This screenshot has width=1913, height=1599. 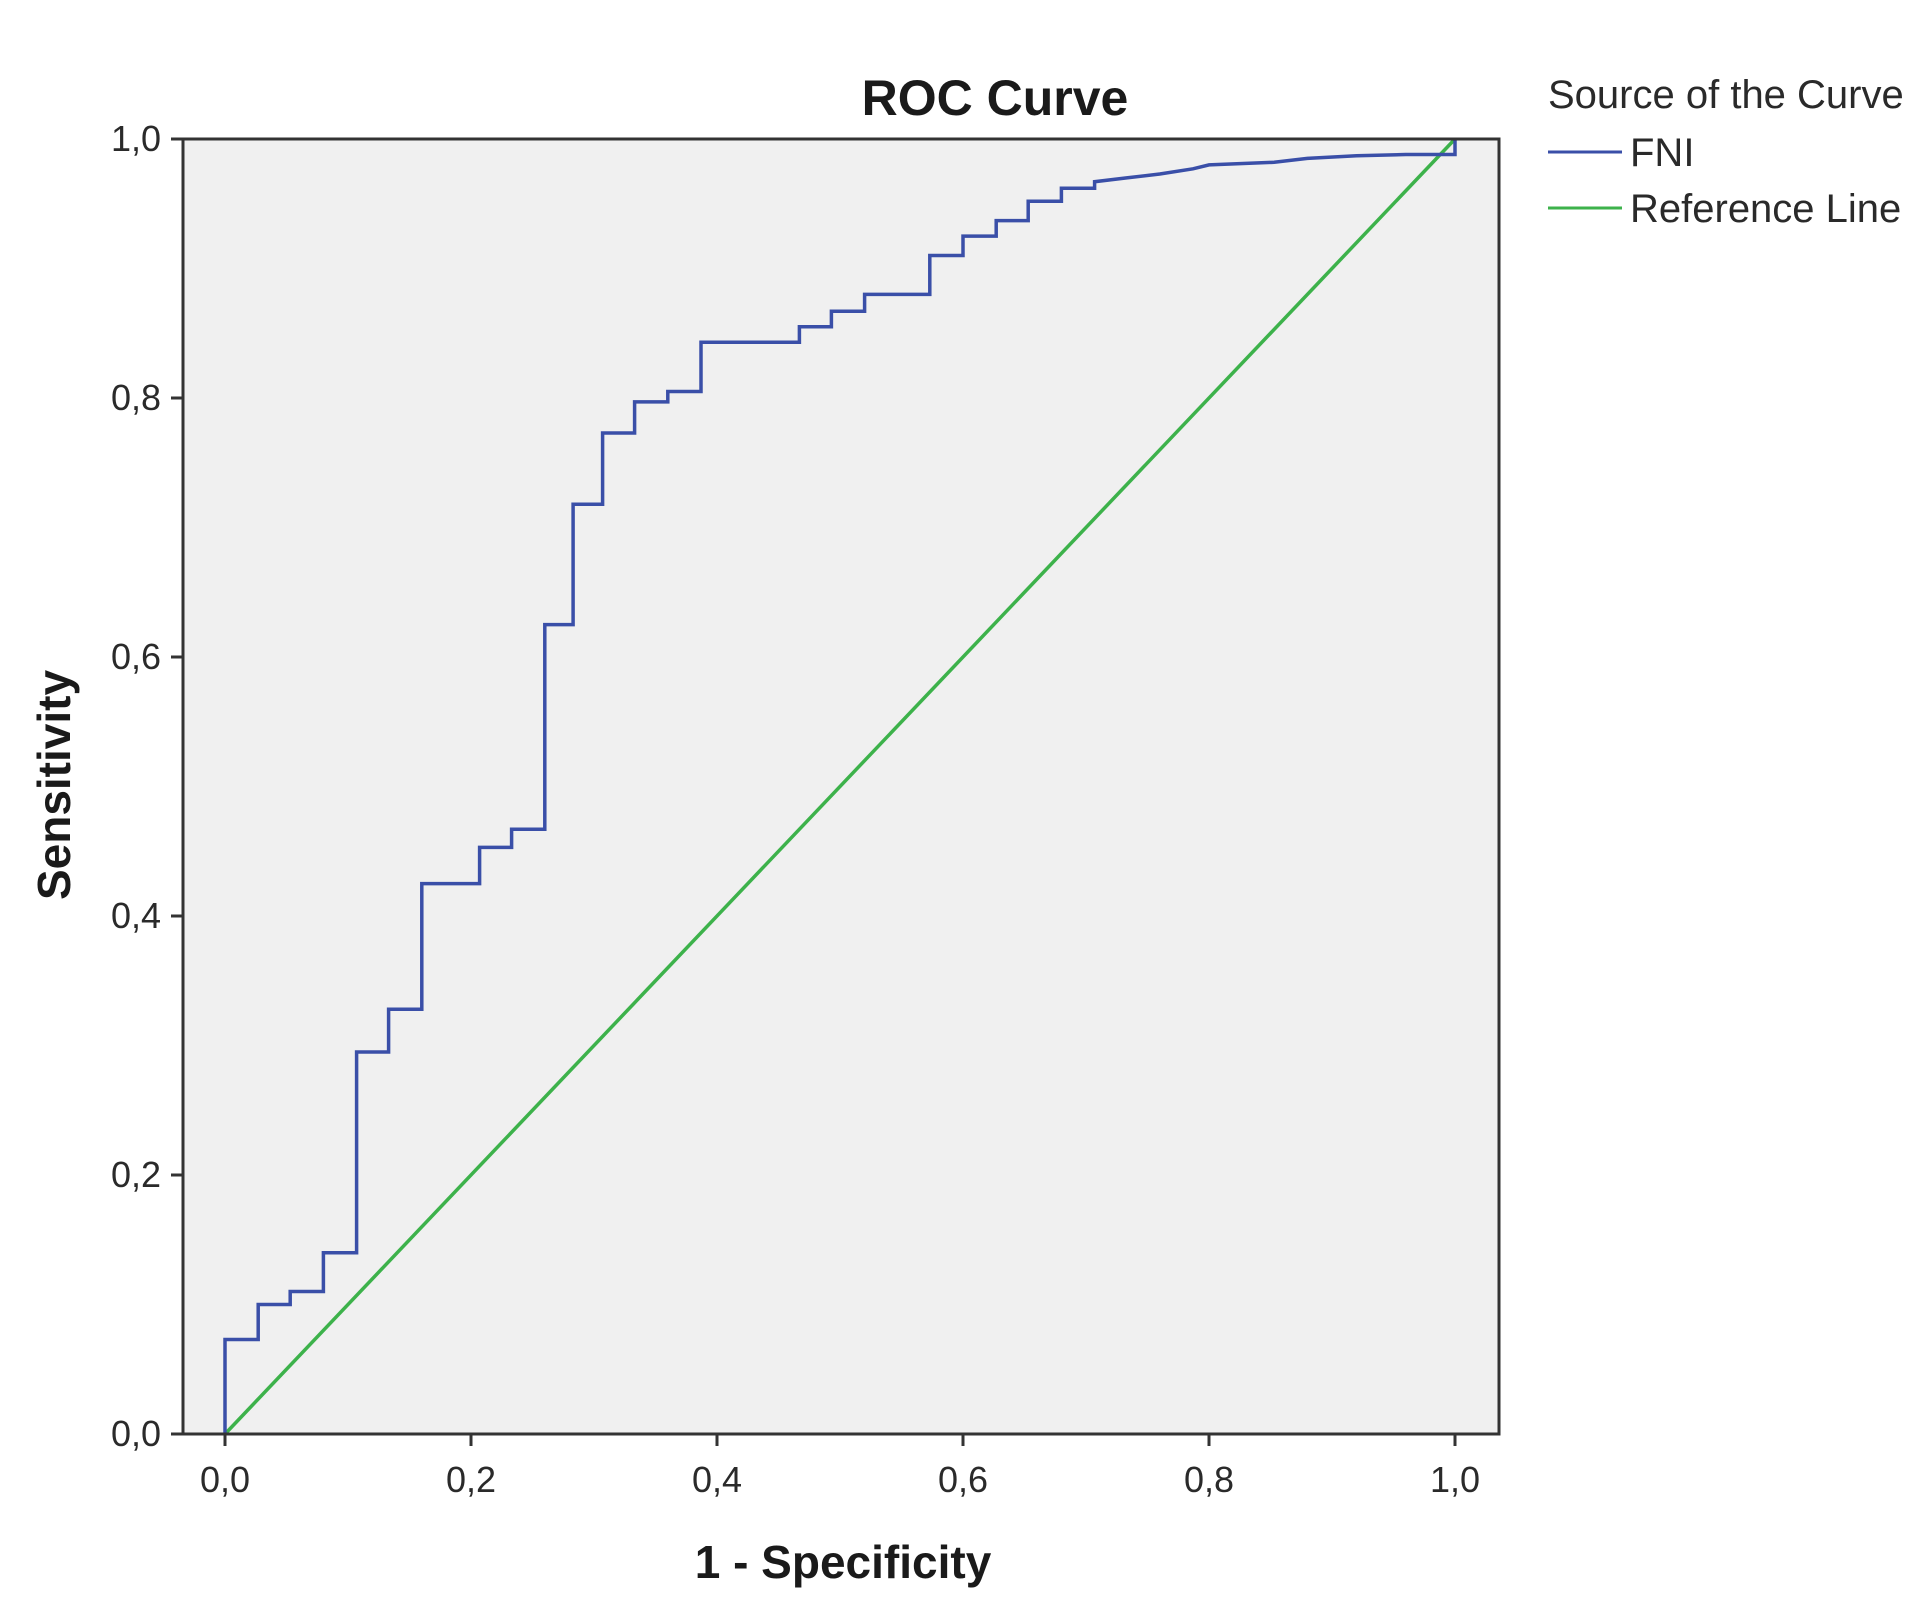 What do you see at coordinates (1765, 209) in the screenshot?
I see `legend-label: Reference Line` at bounding box center [1765, 209].